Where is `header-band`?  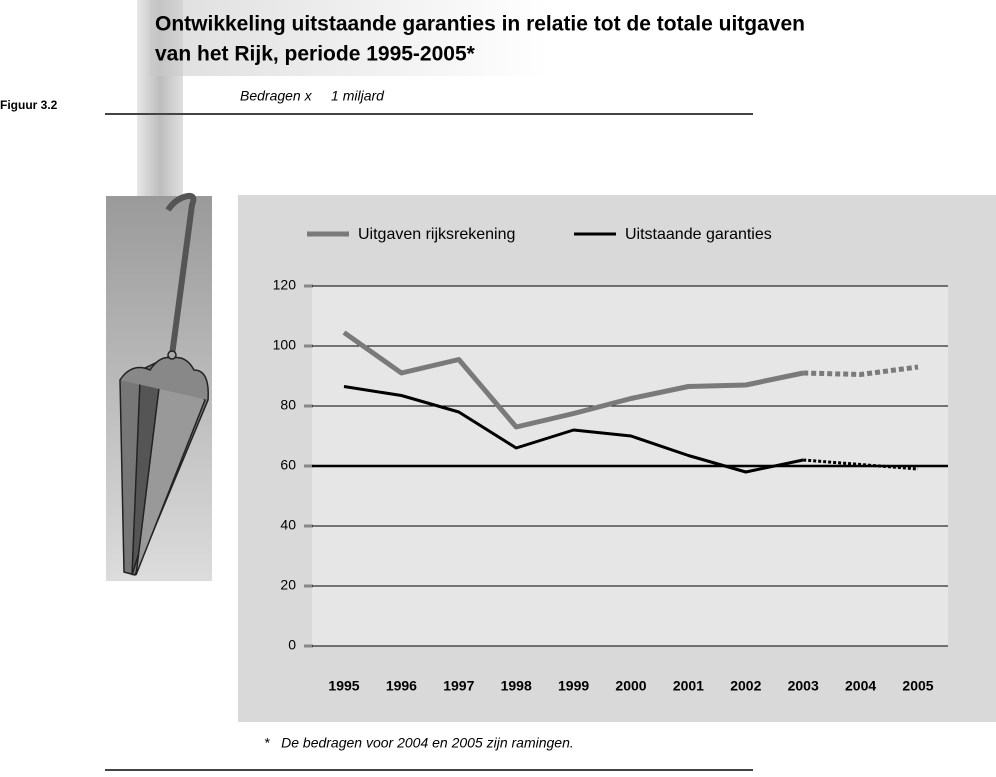
header-band is located at coordinates (350, 38).